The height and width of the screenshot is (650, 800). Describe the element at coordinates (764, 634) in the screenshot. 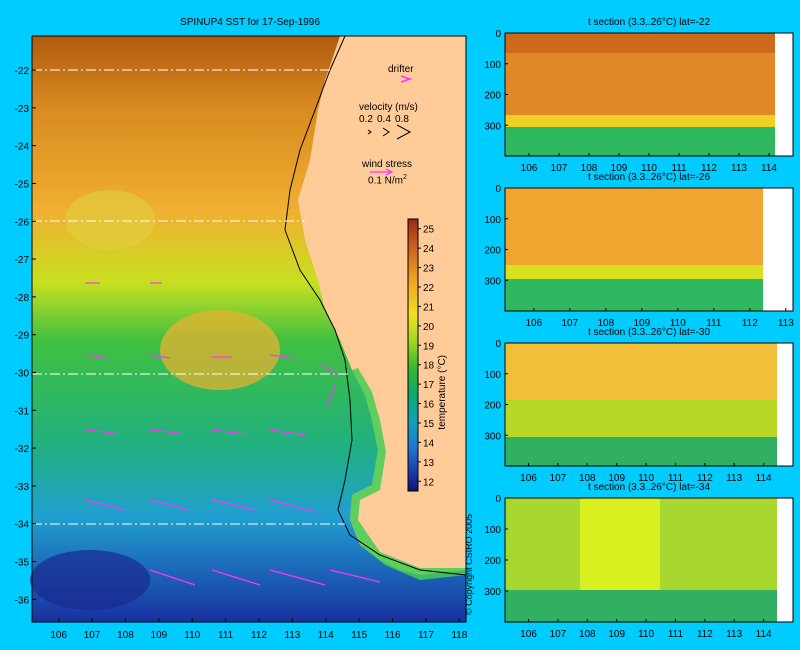

I see `section-x-tick-label: 114` at that location.